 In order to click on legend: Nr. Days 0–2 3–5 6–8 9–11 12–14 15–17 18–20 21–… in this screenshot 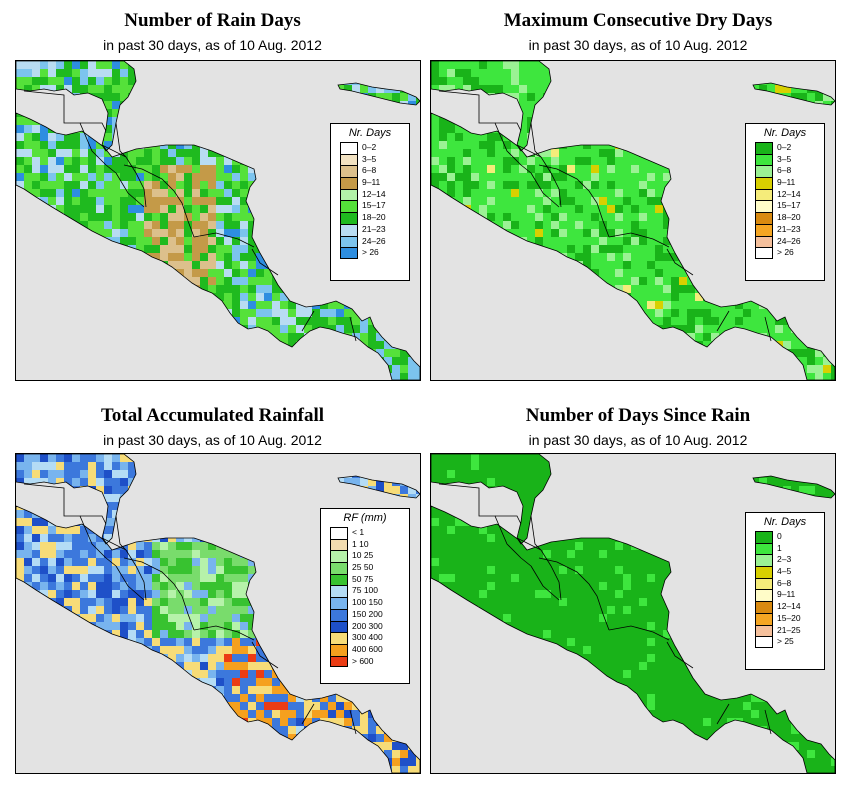, I will do `click(785, 202)`.